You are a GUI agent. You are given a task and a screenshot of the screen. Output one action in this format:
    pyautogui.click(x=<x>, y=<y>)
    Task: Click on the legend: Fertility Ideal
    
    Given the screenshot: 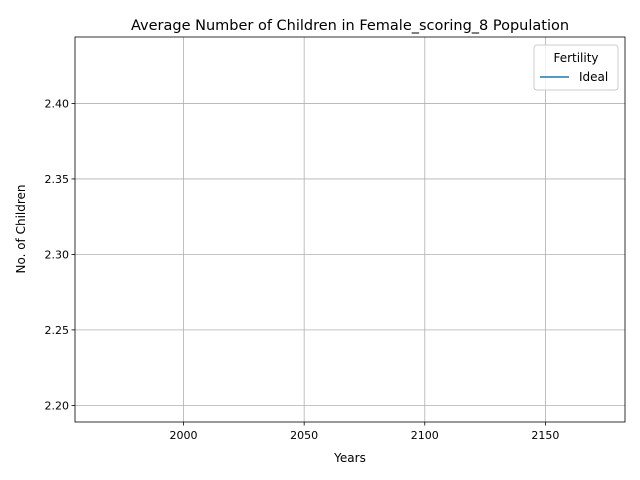 What is the action you would take?
    pyautogui.click(x=576, y=67)
    